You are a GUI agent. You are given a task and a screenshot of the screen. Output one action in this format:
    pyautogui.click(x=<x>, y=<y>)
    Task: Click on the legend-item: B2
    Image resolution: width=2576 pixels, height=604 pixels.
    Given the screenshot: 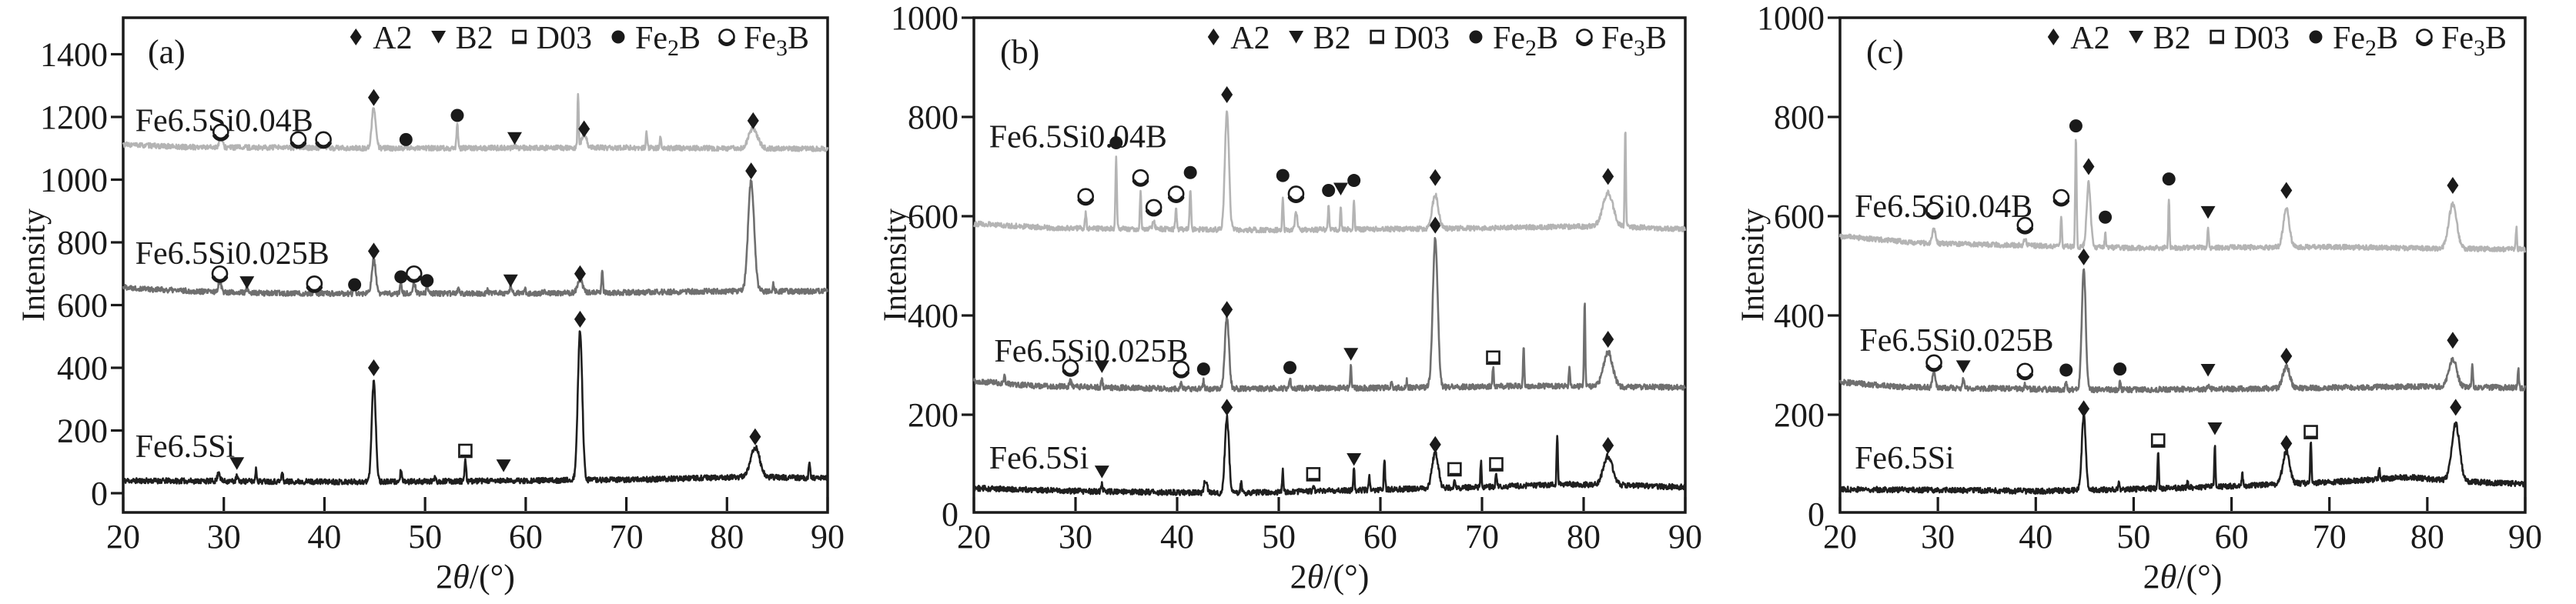 What is the action you would take?
    pyautogui.click(x=462, y=38)
    